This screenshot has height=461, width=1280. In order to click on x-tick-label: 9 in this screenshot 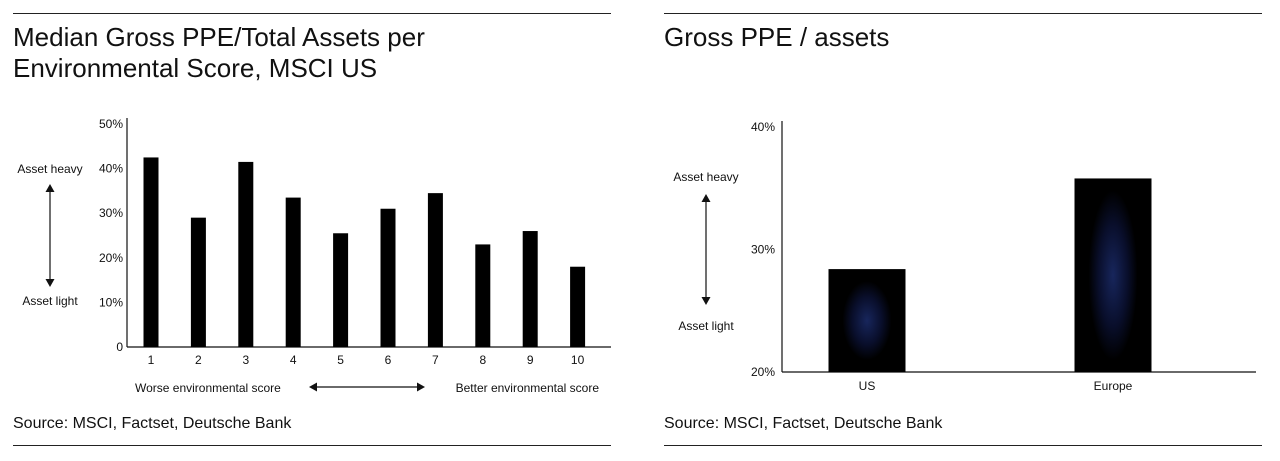, I will do `click(530, 360)`.